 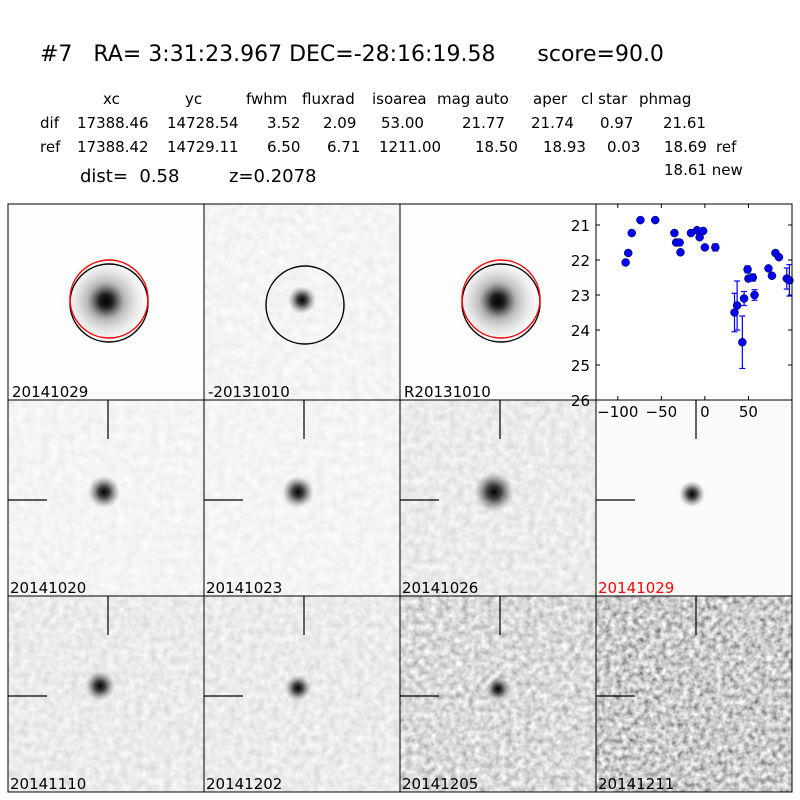 What do you see at coordinates (284, 123) in the screenshot?
I see `cell: 3.52` at bounding box center [284, 123].